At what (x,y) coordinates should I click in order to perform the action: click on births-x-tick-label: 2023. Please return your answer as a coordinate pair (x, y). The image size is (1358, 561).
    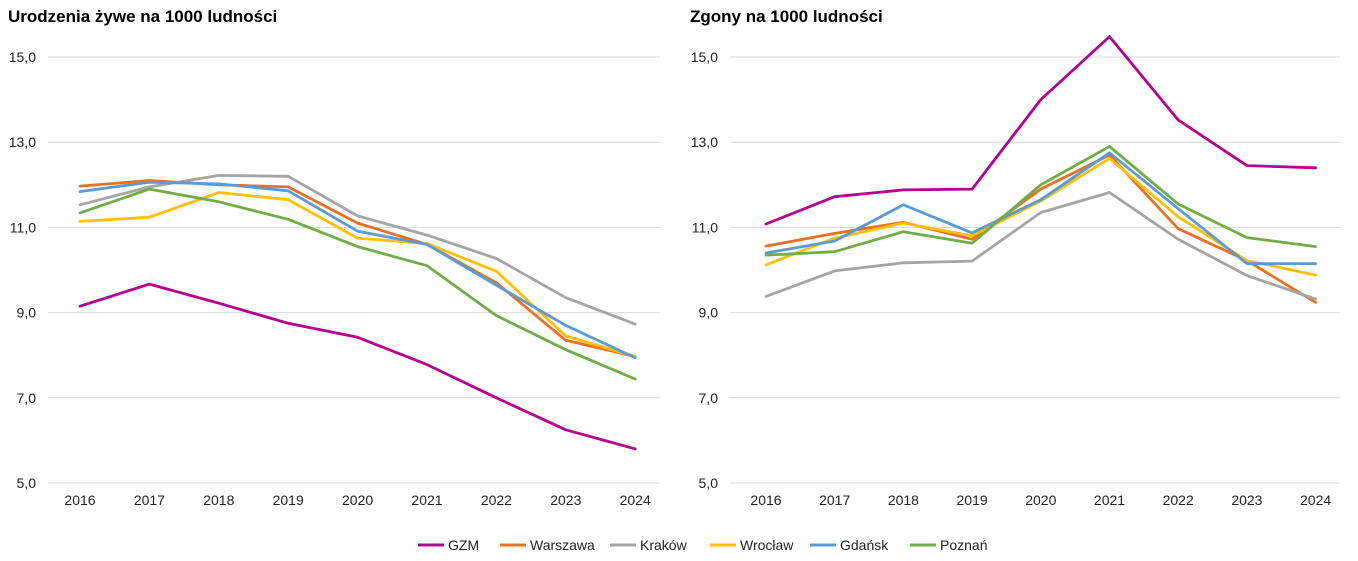
    Looking at the image, I should click on (565, 500).